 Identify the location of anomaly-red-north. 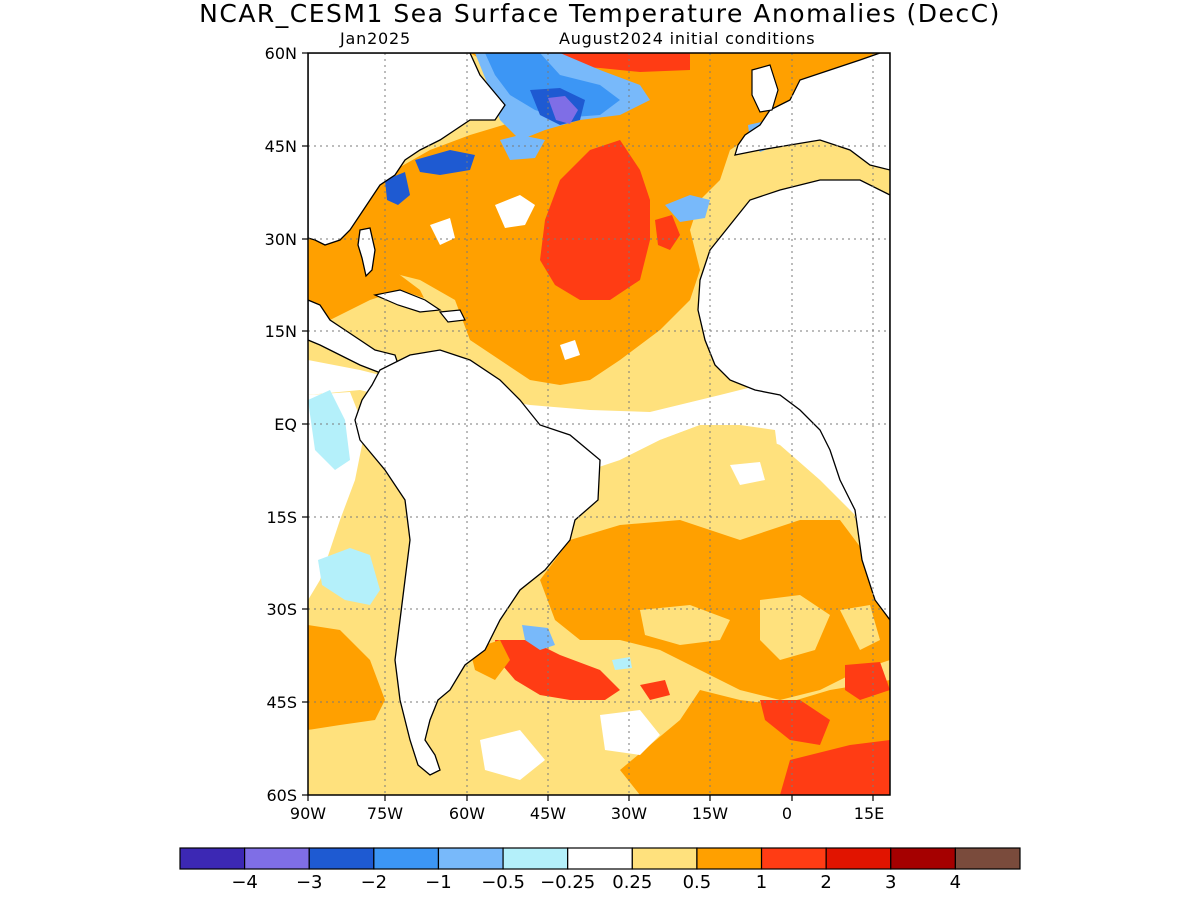
(595, 220).